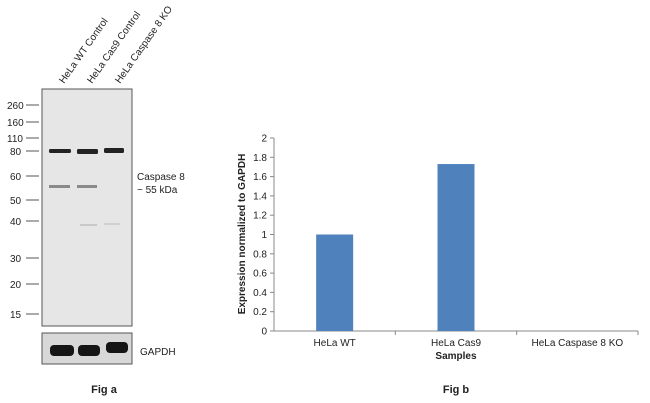 Image resolution: width=650 pixels, height=403 pixels. I want to click on y-tick-label: 1.6, so click(260, 177).